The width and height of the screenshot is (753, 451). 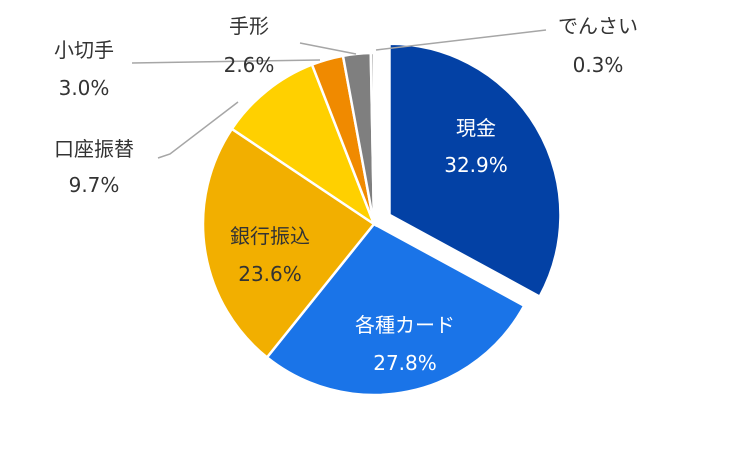 What do you see at coordinates (94, 185) in the screenshot?
I see `slice-label-koza-value: 9.7%` at bounding box center [94, 185].